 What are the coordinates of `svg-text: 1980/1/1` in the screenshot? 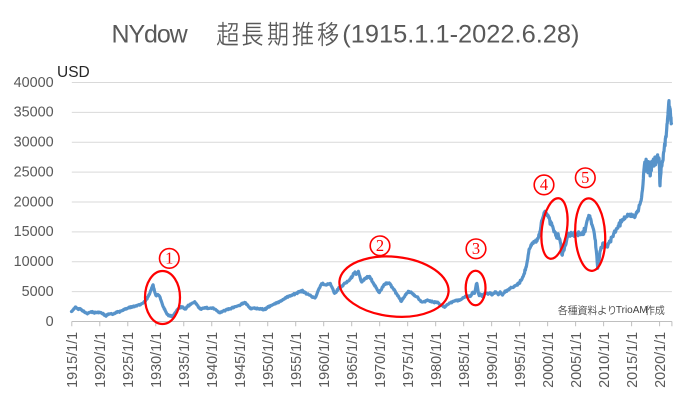 It's located at (437, 360).